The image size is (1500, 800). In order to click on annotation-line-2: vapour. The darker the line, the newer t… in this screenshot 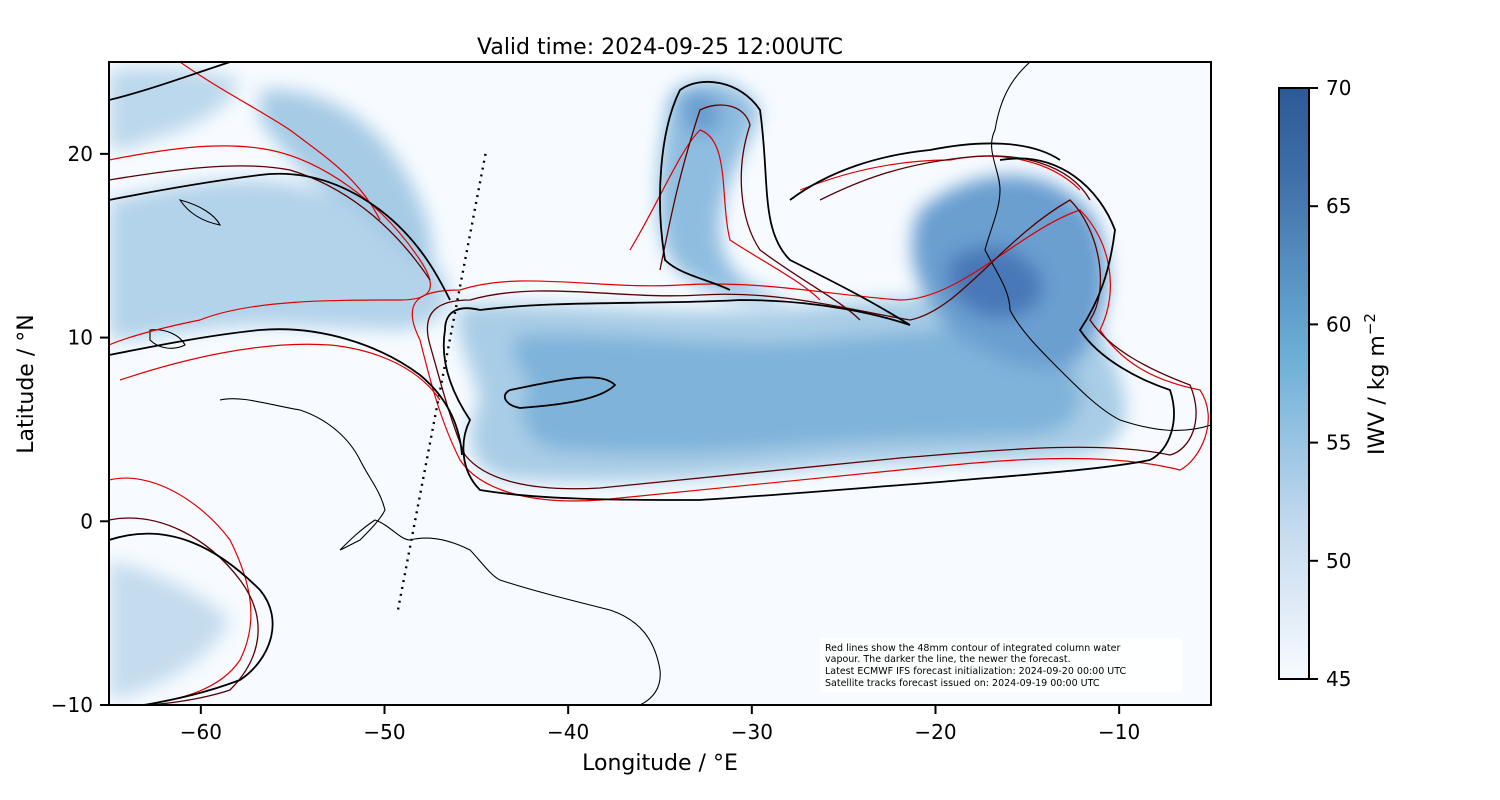, I will do `click(948, 659)`.